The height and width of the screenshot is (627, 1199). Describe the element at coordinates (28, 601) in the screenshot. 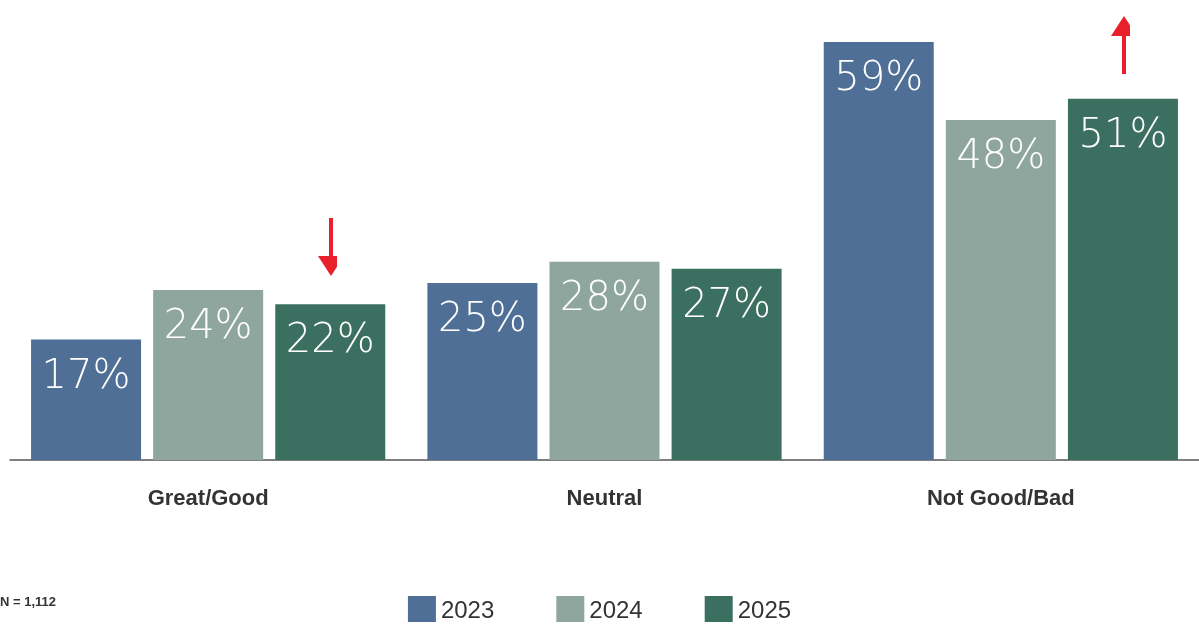

I see `text: N = 1,112` at that location.